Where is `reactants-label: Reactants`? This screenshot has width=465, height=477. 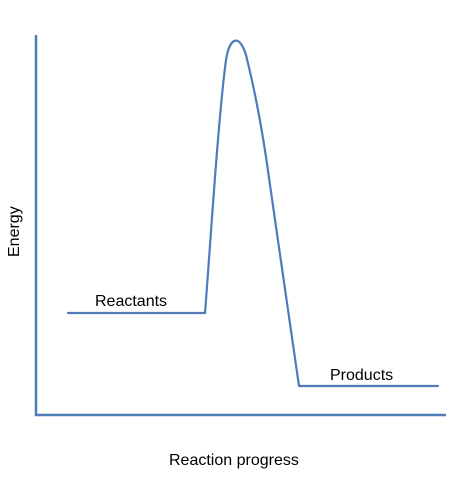 reactants-label: Reactants is located at coordinates (131, 301).